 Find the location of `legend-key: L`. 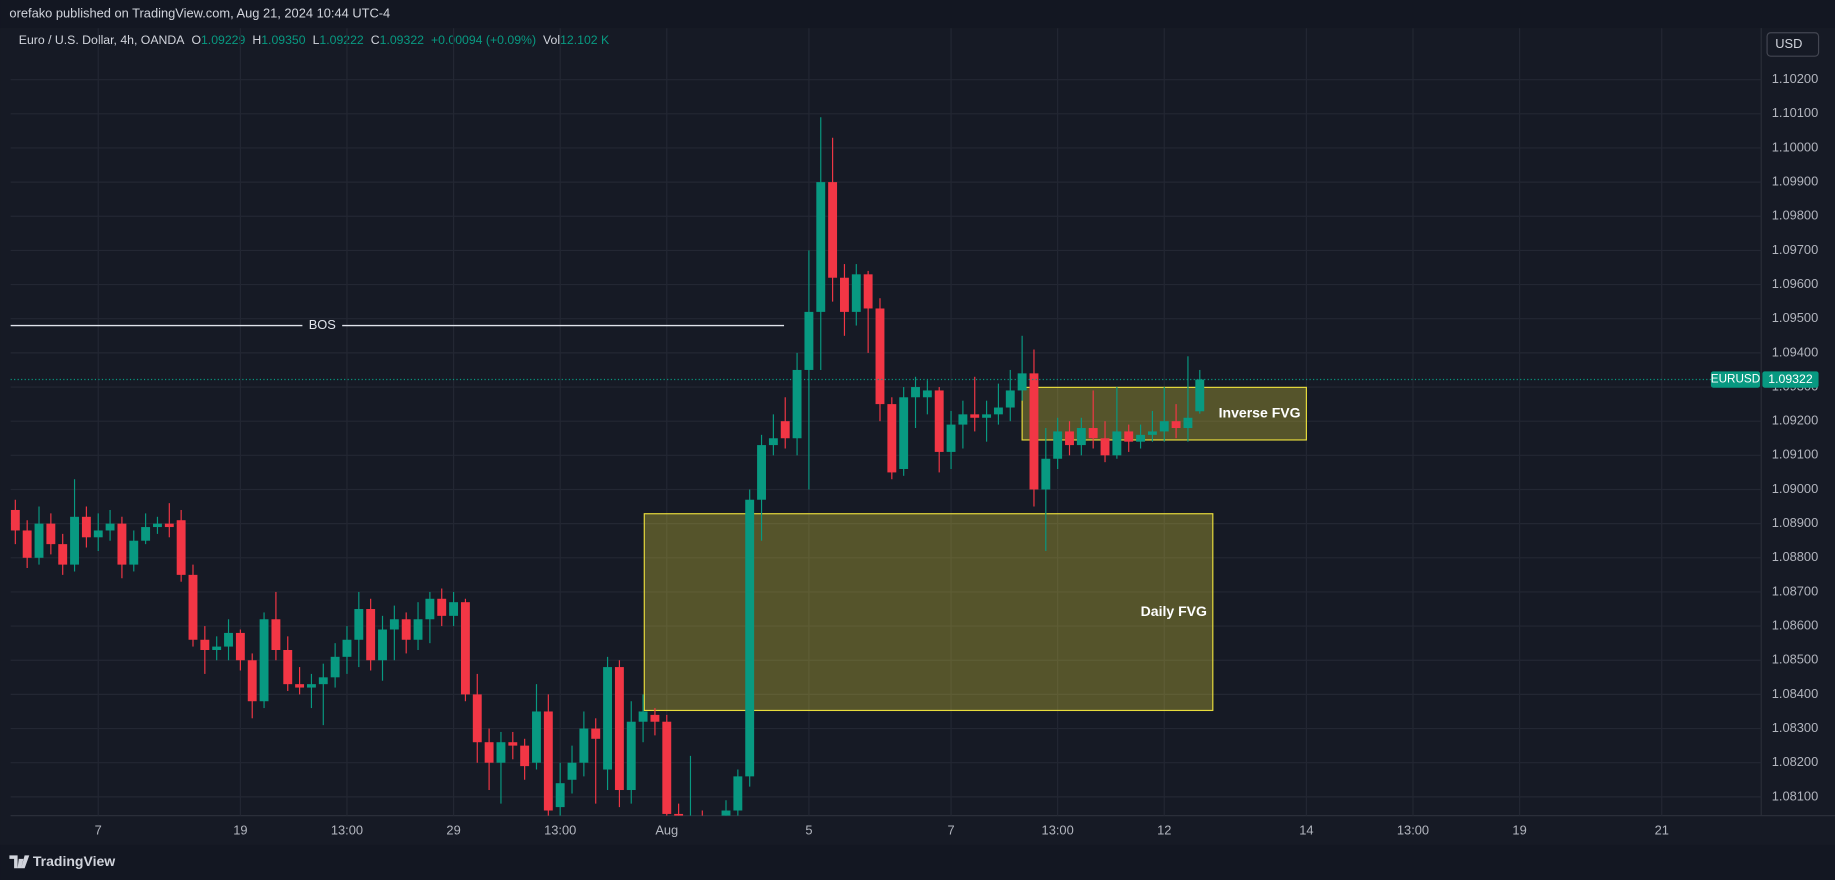

legend-key: L is located at coordinates (316, 40).